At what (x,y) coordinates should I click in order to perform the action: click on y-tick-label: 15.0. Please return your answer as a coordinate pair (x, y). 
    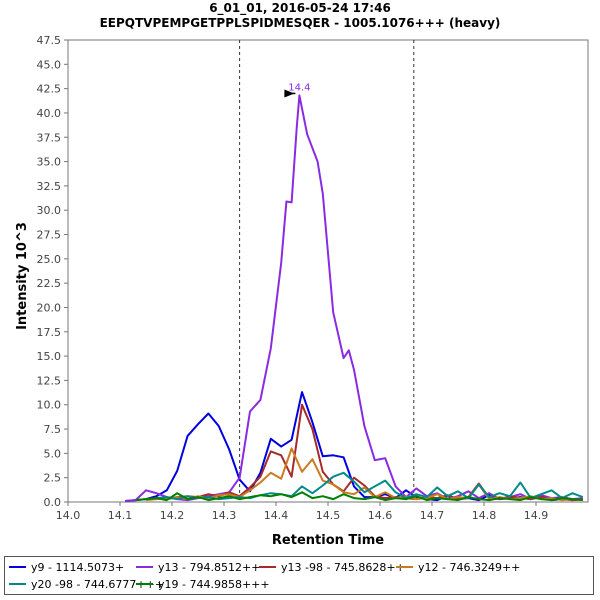
    Looking at the image, I should click on (49, 356).